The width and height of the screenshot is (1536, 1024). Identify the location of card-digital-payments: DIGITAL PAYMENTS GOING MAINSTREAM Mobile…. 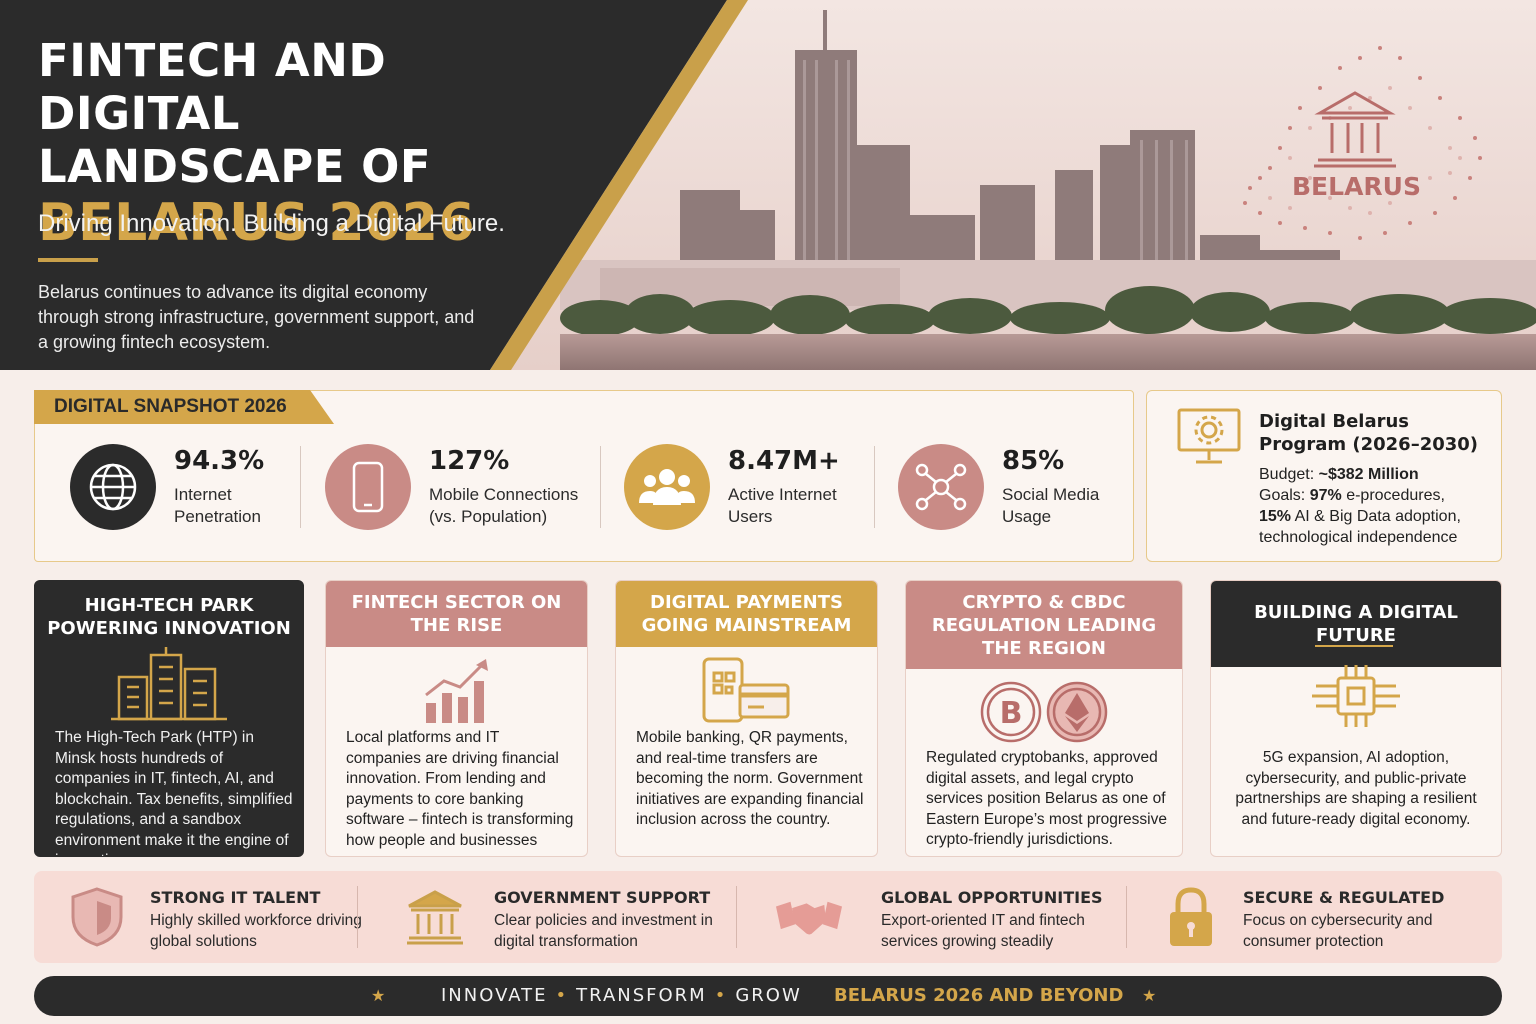
(746, 718).